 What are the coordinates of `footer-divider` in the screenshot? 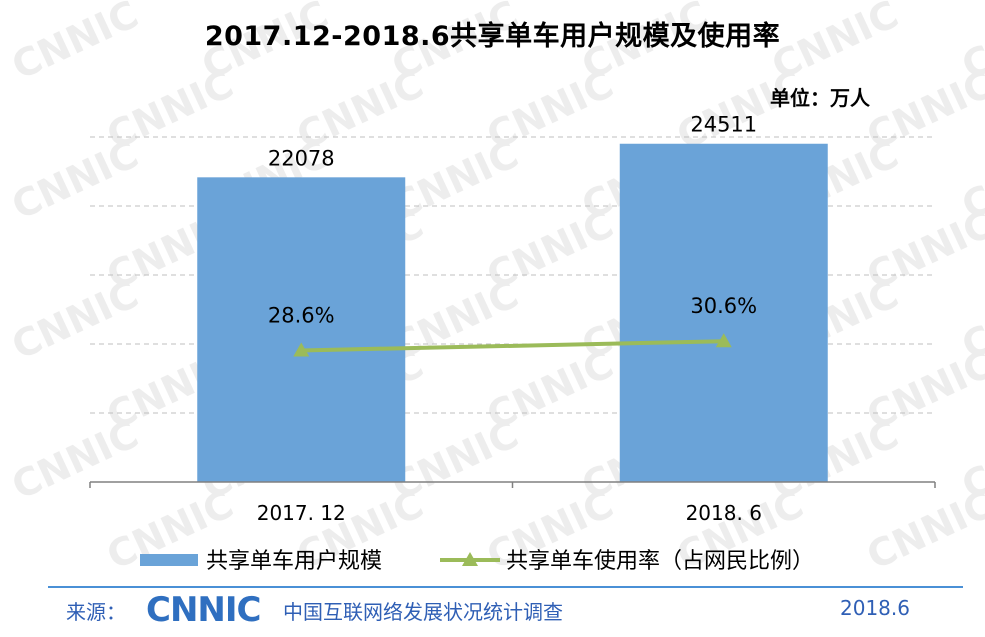 It's located at (505, 587).